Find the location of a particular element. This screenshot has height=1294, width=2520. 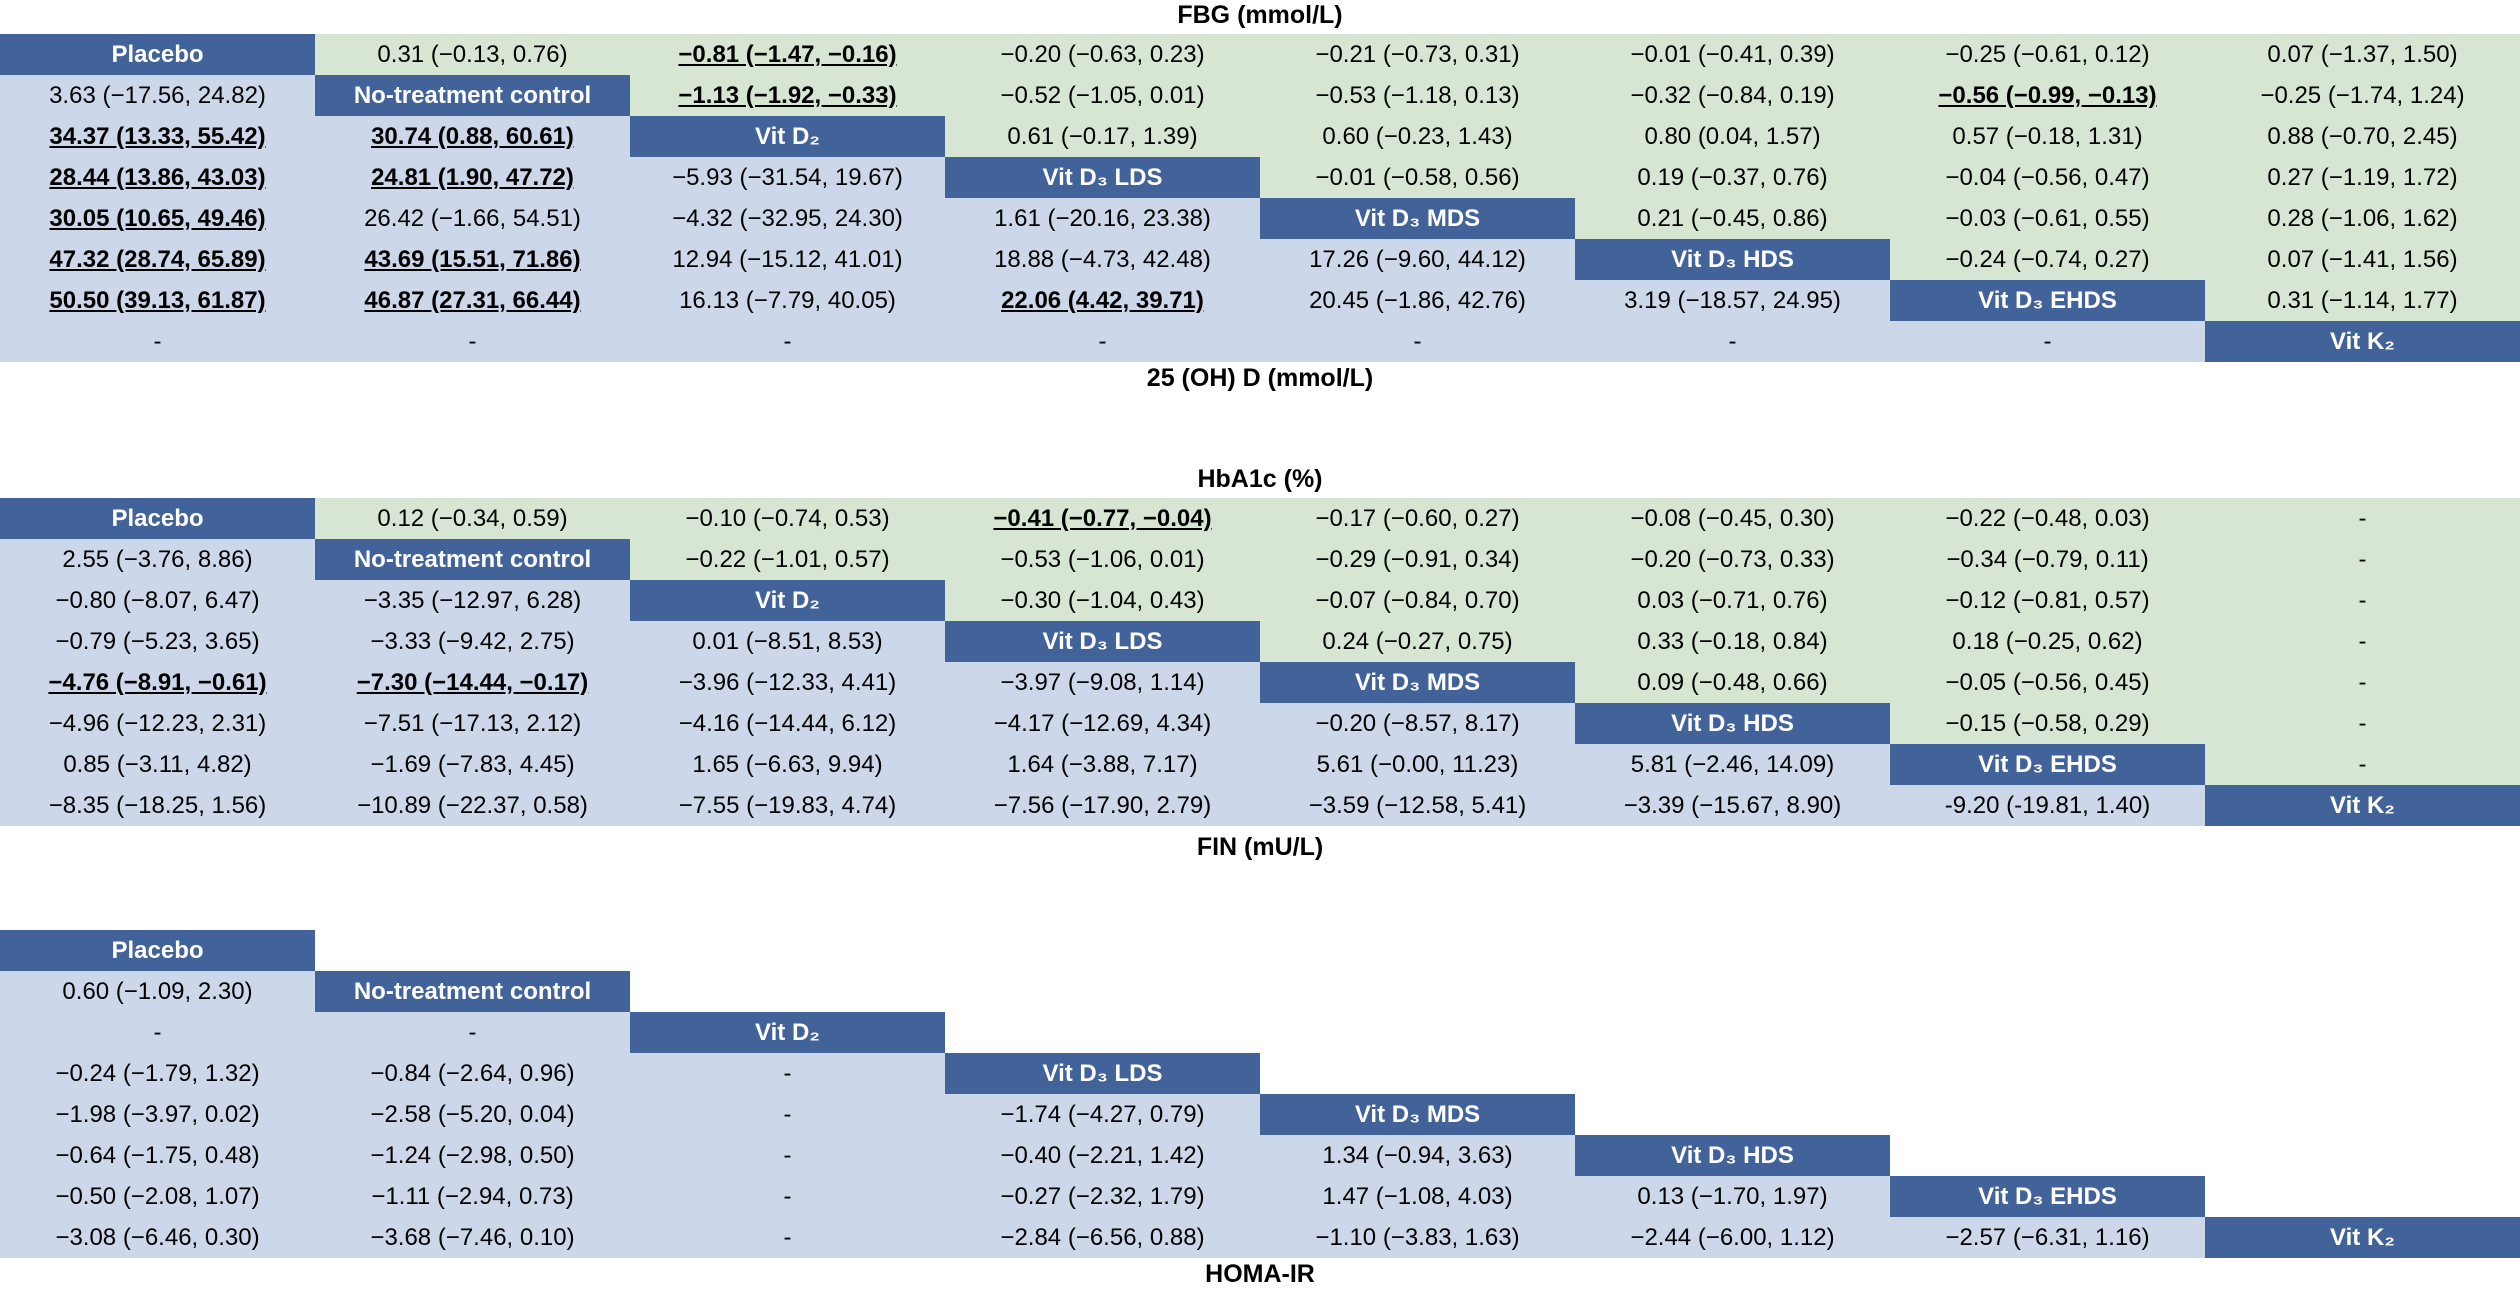

cell-text: 2.55 (−3.76, 8.86) is located at coordinates (157, 559).